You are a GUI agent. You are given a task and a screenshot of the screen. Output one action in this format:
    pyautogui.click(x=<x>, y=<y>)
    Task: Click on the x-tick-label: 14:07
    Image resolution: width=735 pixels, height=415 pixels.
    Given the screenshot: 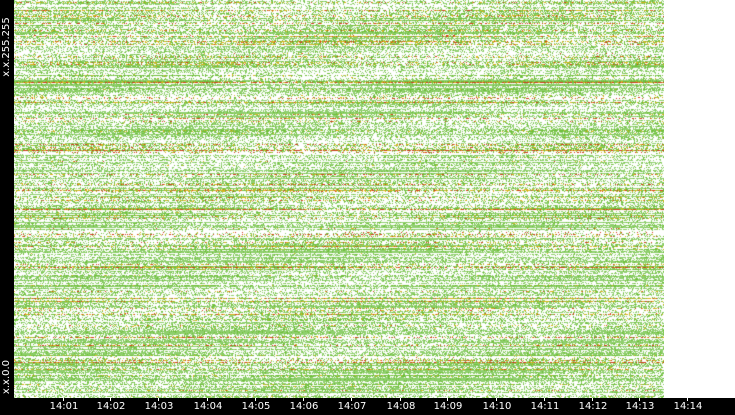 What is the action you would take?
    pyautogui.click(x=352, y=406)
    